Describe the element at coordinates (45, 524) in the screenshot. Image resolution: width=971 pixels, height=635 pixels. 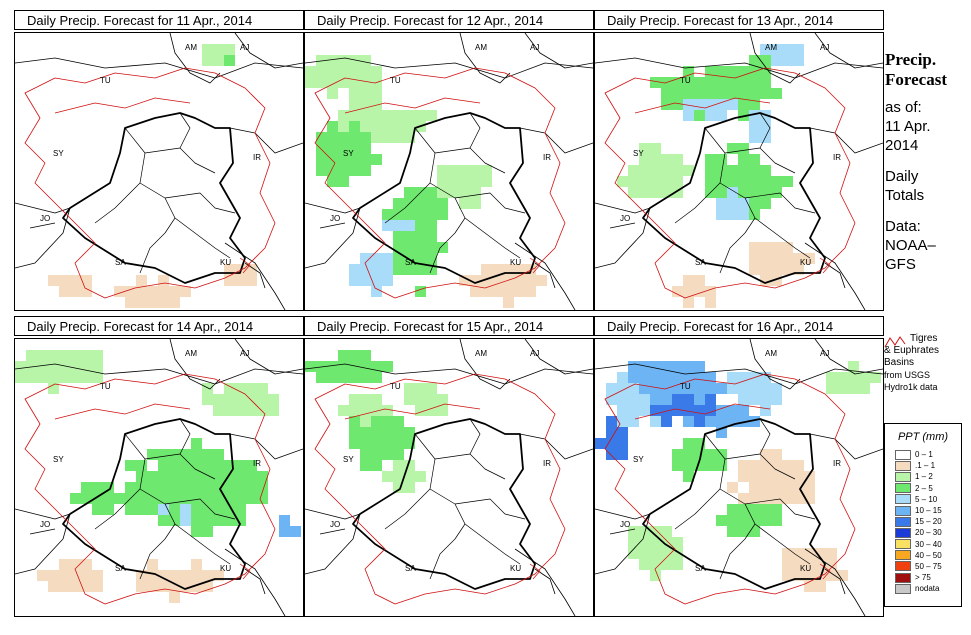
I see `country-label: JO` at that location.